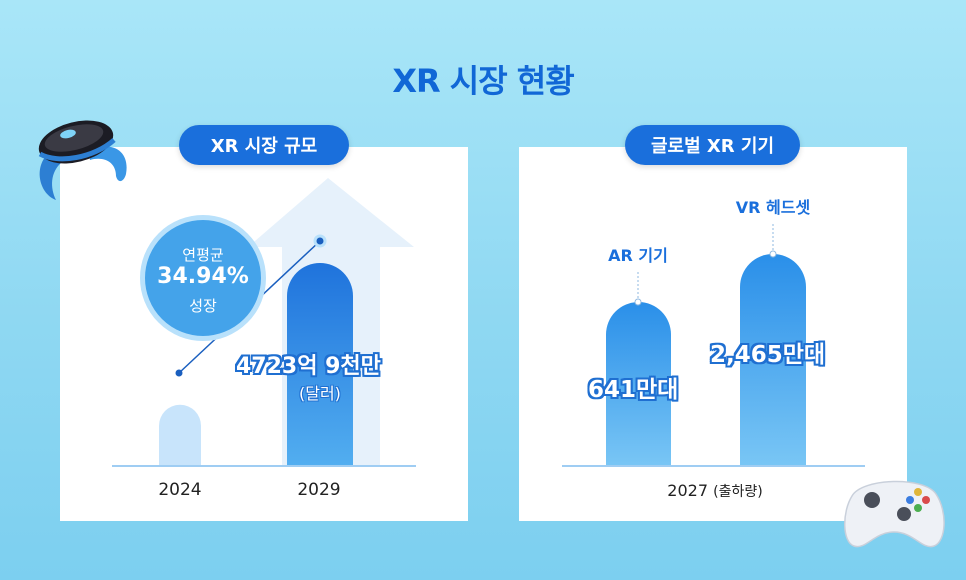  Describe the element at coordinates (688, 490) in the screenshot. I see `x-axis-year: 2027` at that location.